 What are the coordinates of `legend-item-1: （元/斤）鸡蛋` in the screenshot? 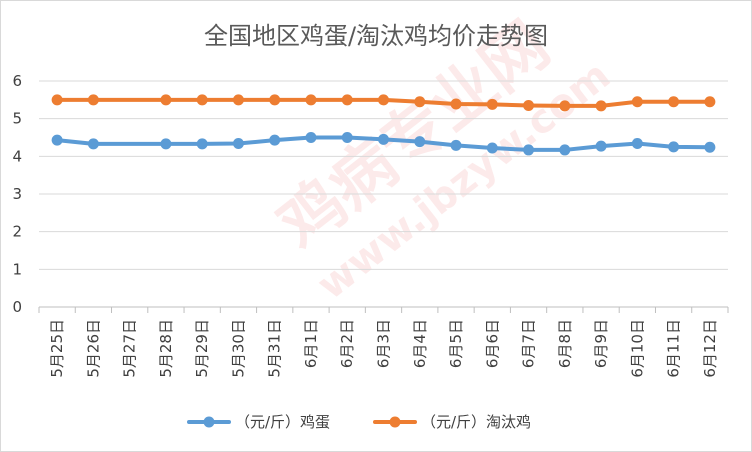 It's located at (258, 422).